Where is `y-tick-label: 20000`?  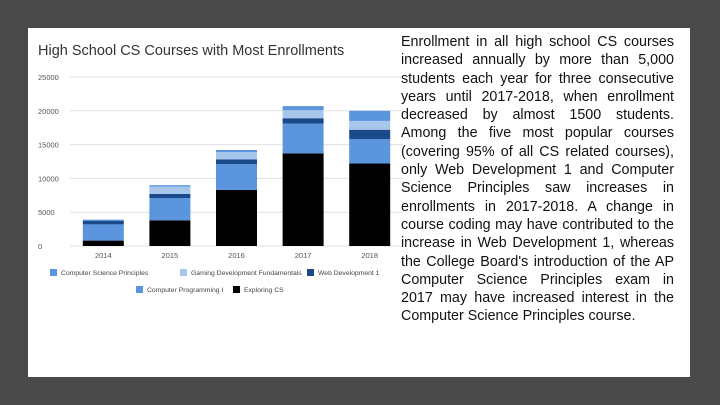 y-tick-label: 20000 is located at coordinates (48, 111).